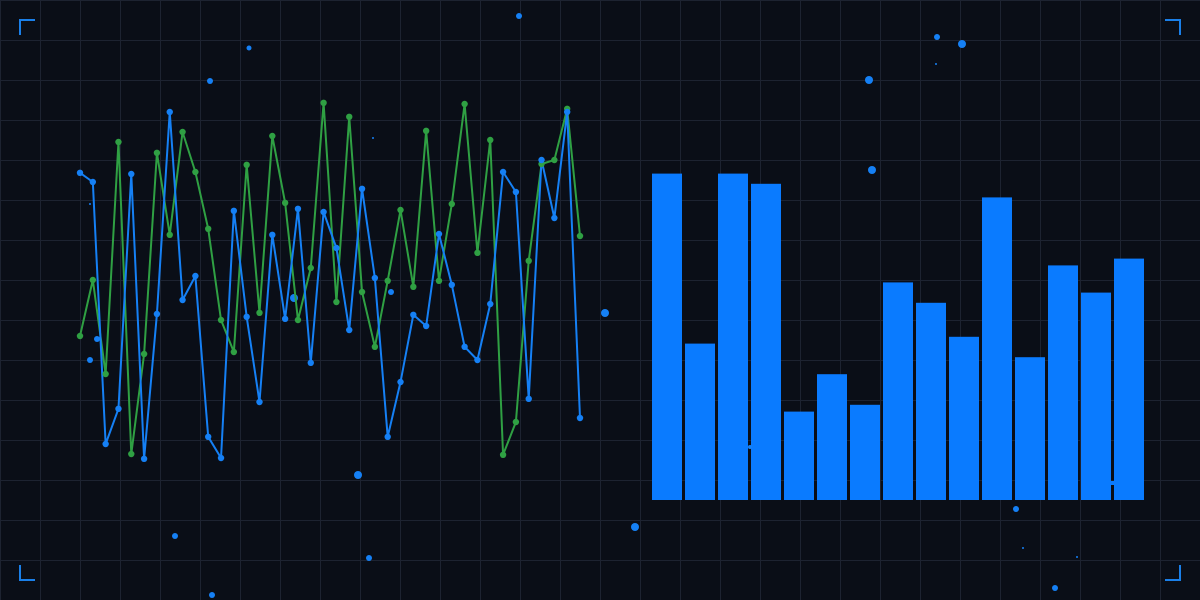  Describe the element at coordinates (1111, 483) in the screenshot. I see `decorative-mark` at that location.